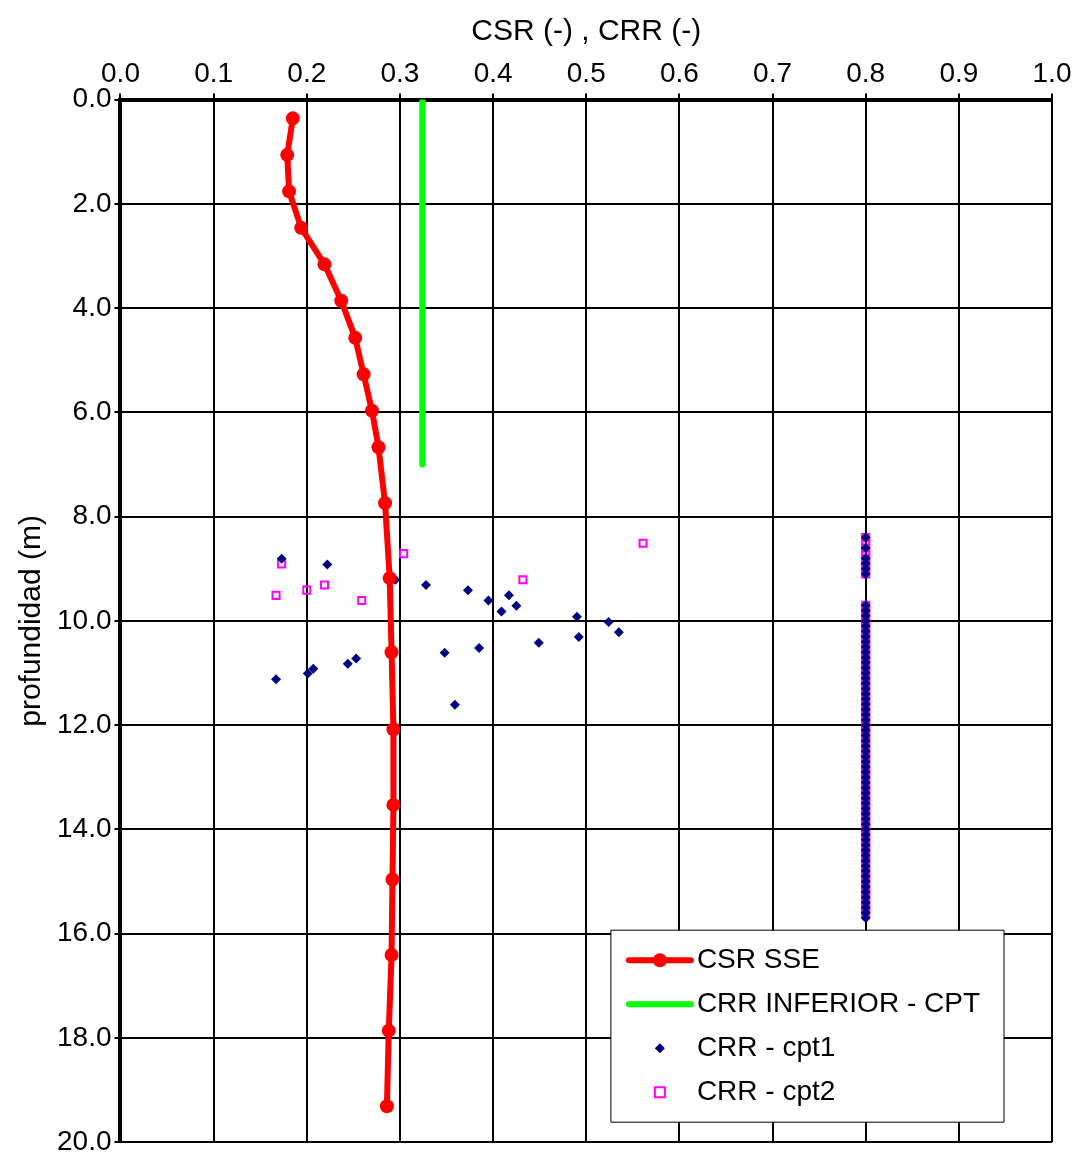 This screenshot has height=1162, width=1080. Describe the element at coordinates (84, 828) in the screenshot. I see `y-tick-label: 14.0` at that location.